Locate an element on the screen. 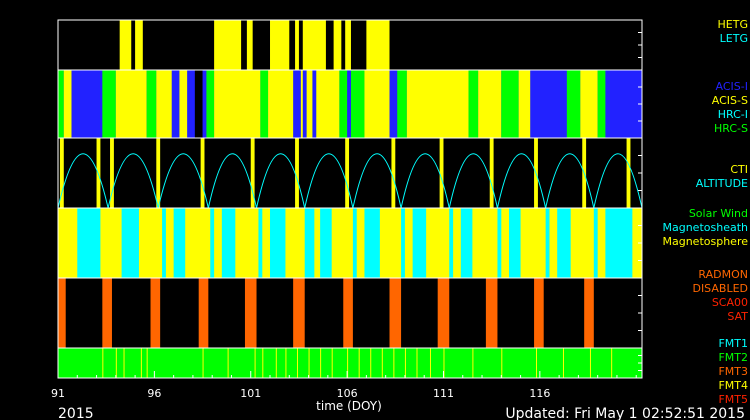 Image resolution: width=750 pixels, height=420 pixels. legend-label: FMT2 is located at coordinates (733, 357).